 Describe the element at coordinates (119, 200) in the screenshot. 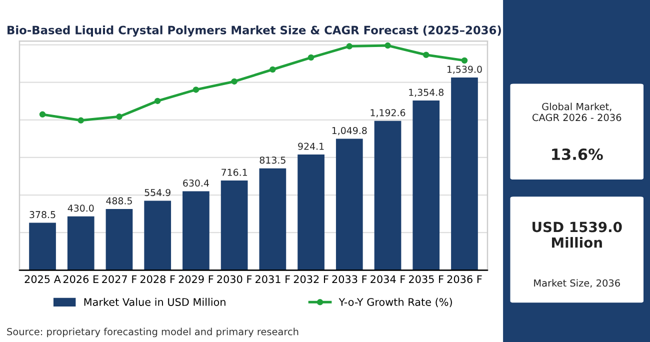

I see `data-label: 488.5` at that location.